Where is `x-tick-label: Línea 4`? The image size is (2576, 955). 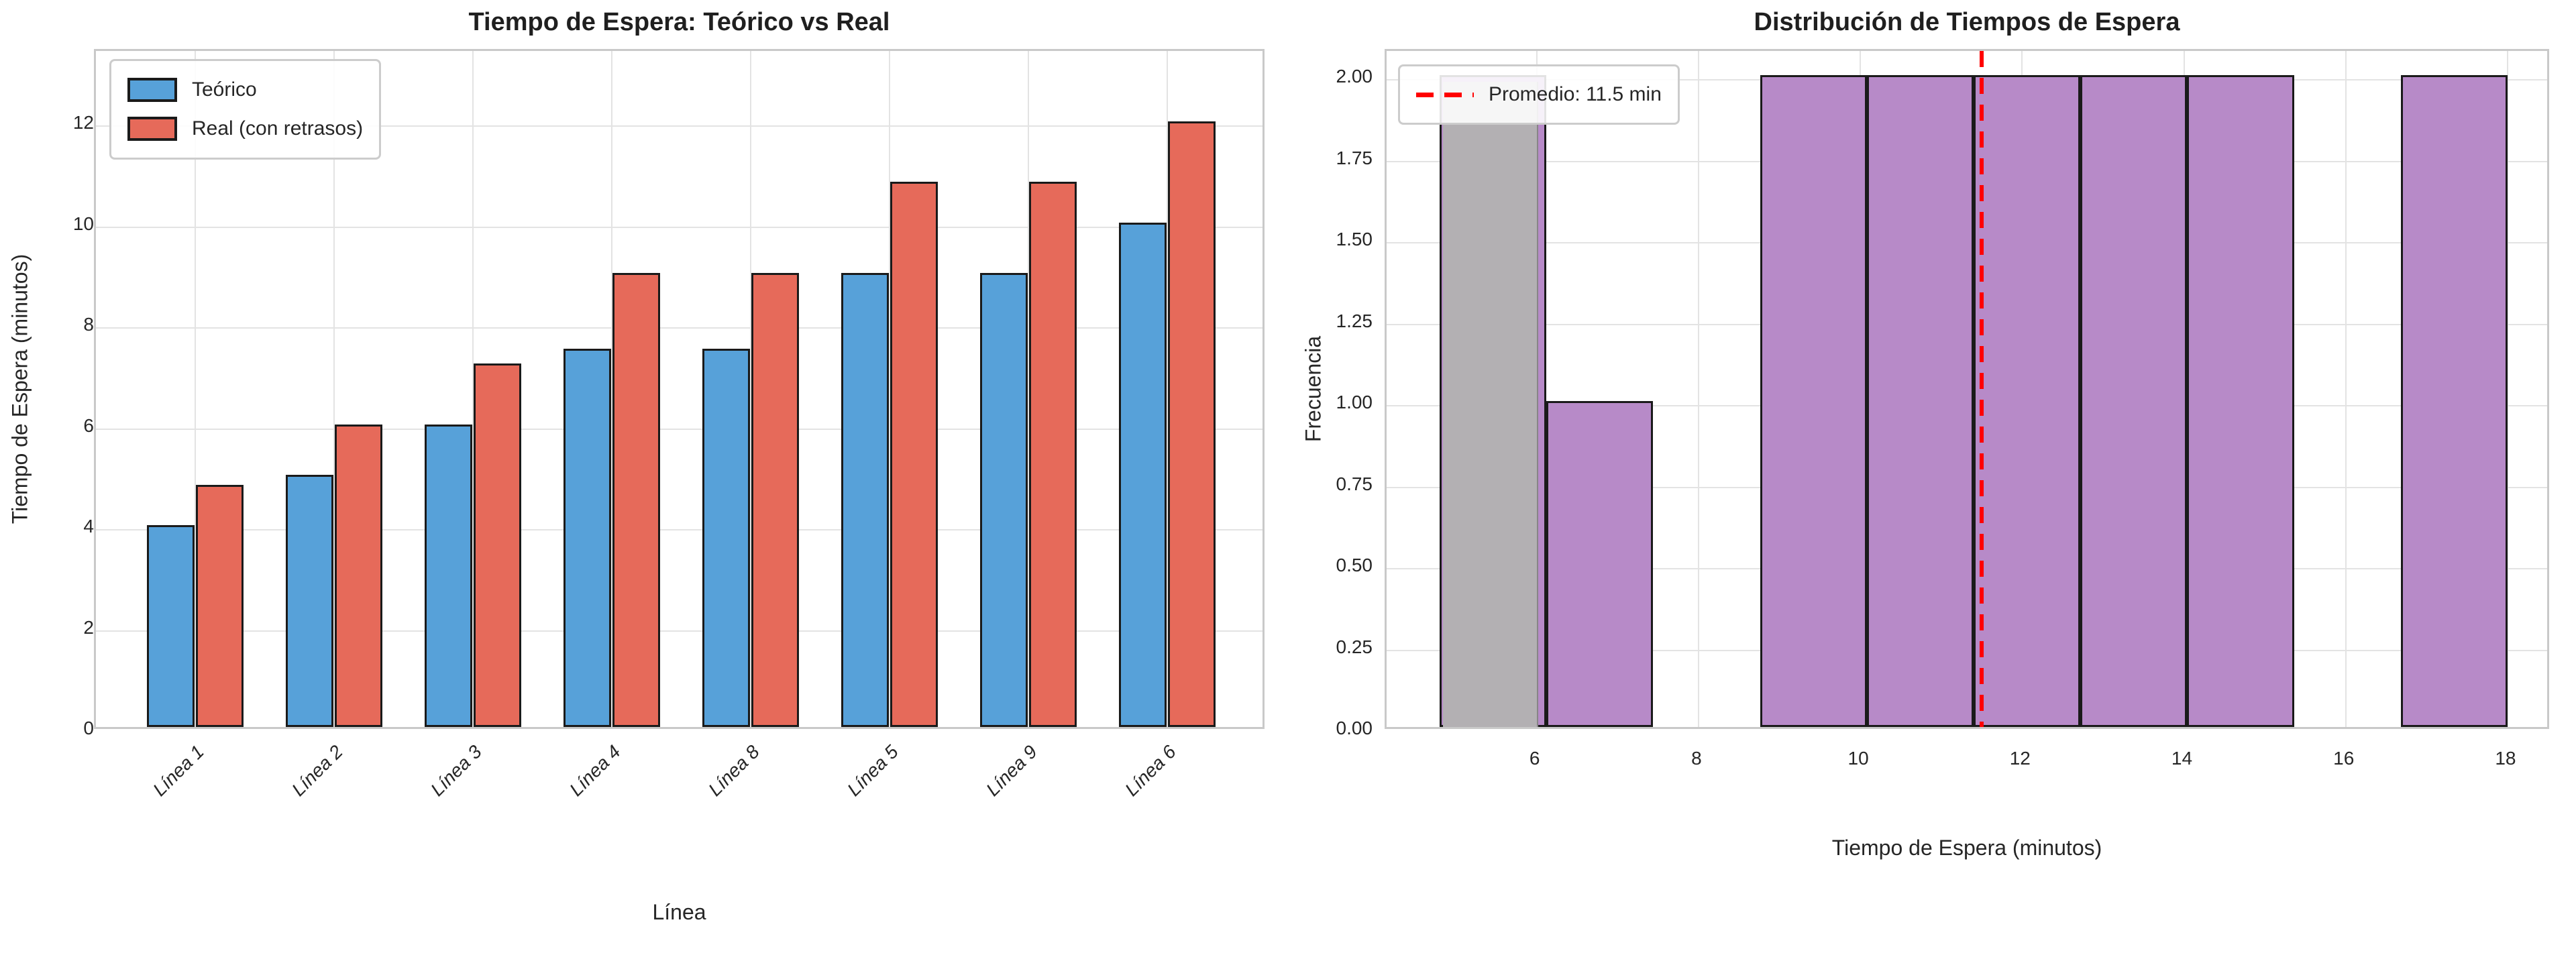 x-tick-label: Línea 4 is located at coordinates (595, 770).